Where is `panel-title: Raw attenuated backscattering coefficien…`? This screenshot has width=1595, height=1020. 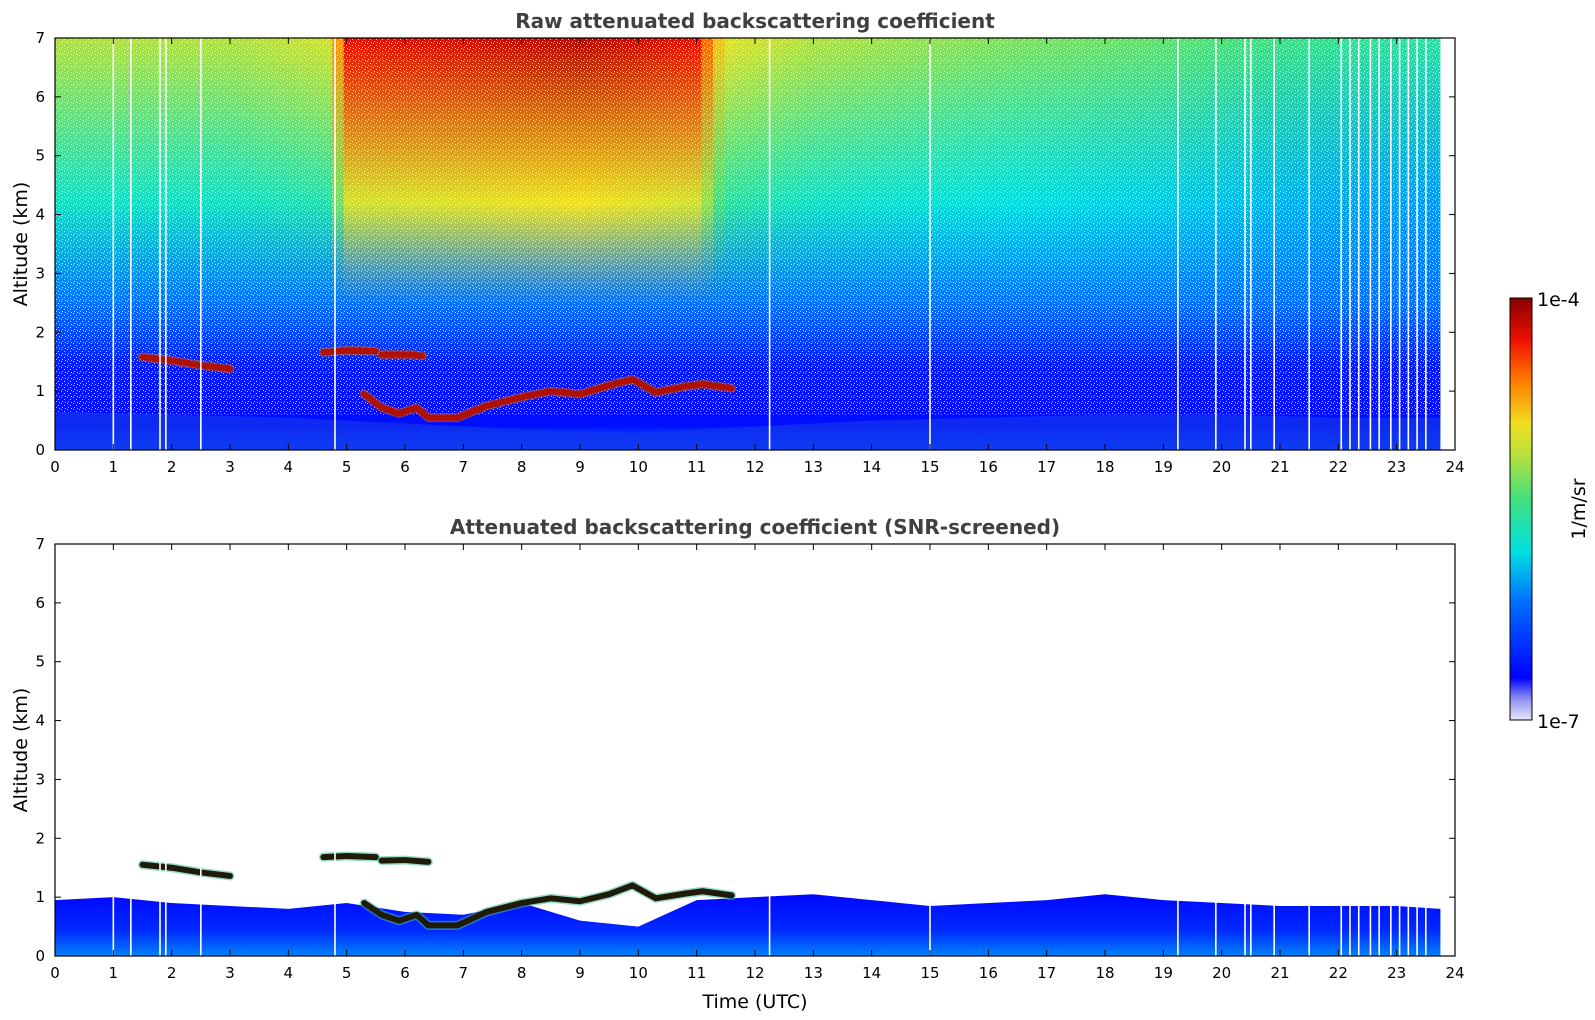
panel-title: Raw attenuated backscattering coefficien… is located at coordinates (755, 21).